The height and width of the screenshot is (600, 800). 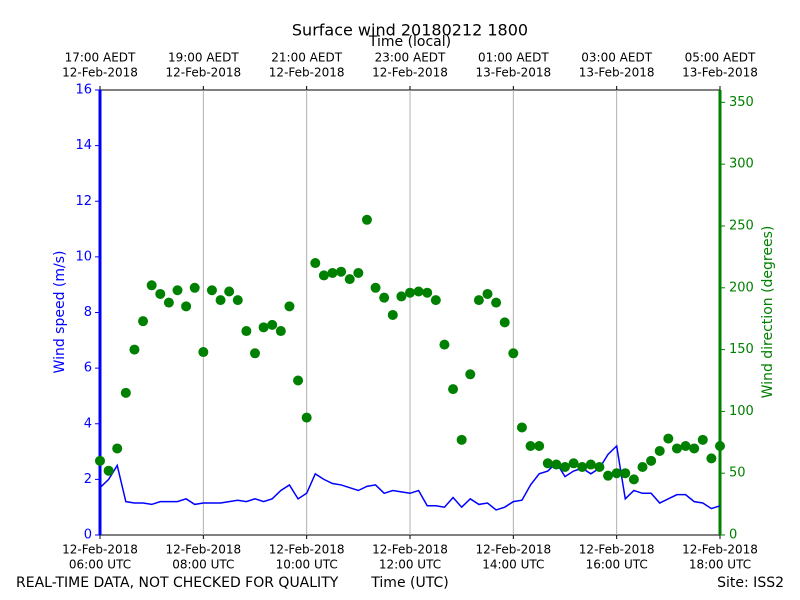 What do you see at coordinates (60, 312) in the screenshot?
I see `y-axis-label: Wind speed (m/s)` at bounding box center [60, 312].